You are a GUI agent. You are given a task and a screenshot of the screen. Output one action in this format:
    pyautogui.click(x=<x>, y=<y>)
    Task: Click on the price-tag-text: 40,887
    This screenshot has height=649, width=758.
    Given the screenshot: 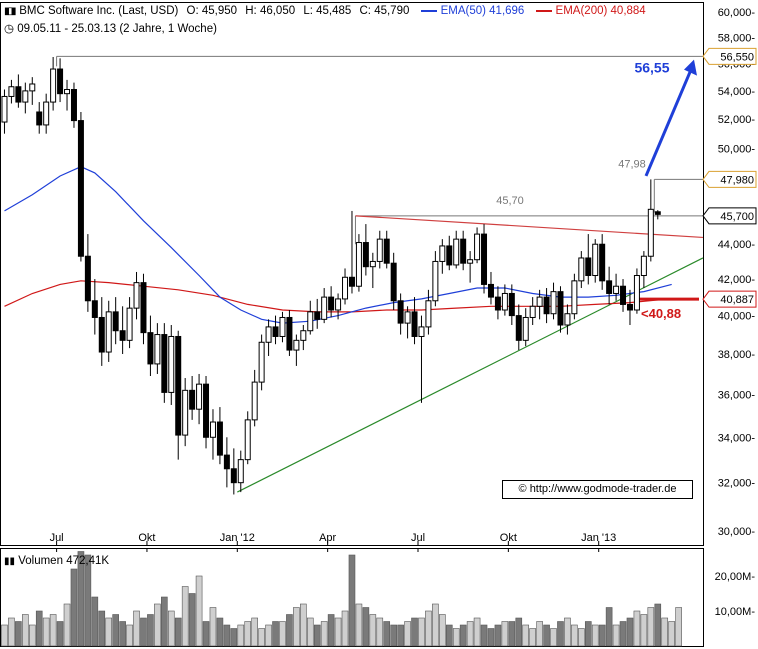 What is the action you would take?
    pyautogui.click(x=737, y=300)
    